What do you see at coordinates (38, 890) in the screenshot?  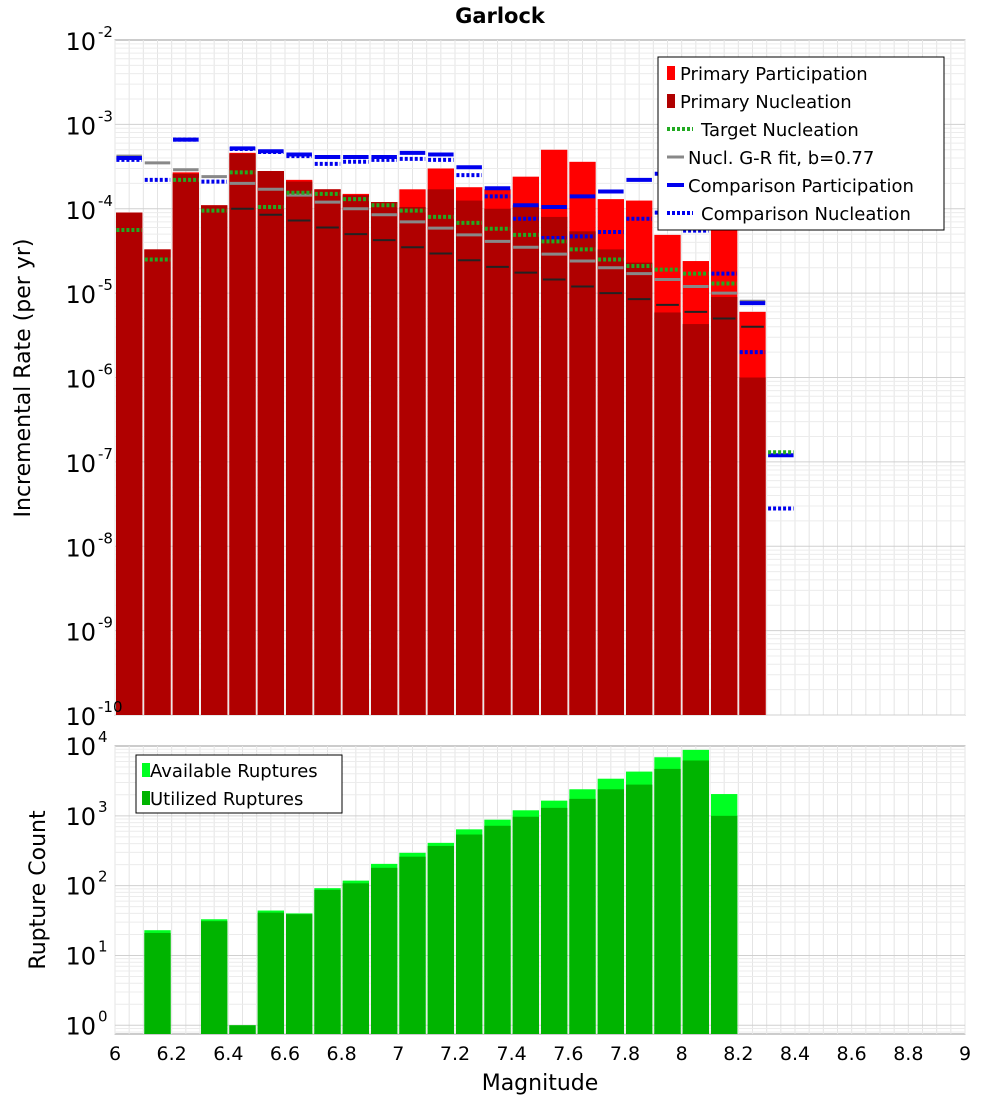 I see `count-y-axis-label: Rupture Count` at bounding box center [38, 890].